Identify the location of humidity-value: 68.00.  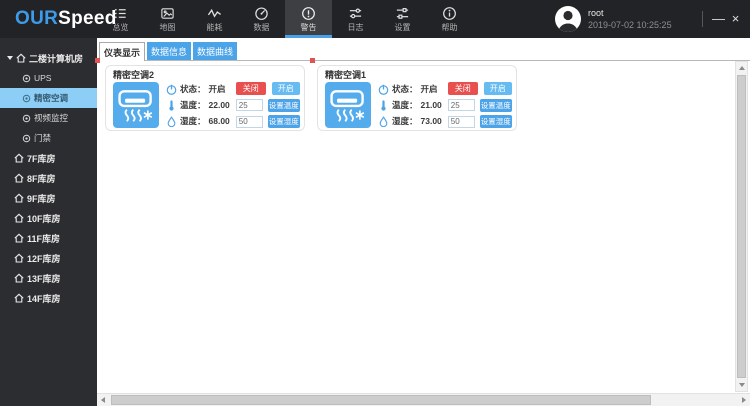
(219, 121).